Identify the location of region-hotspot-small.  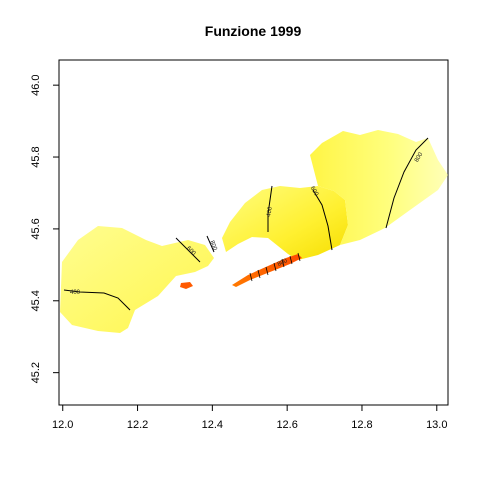
(186, 285).